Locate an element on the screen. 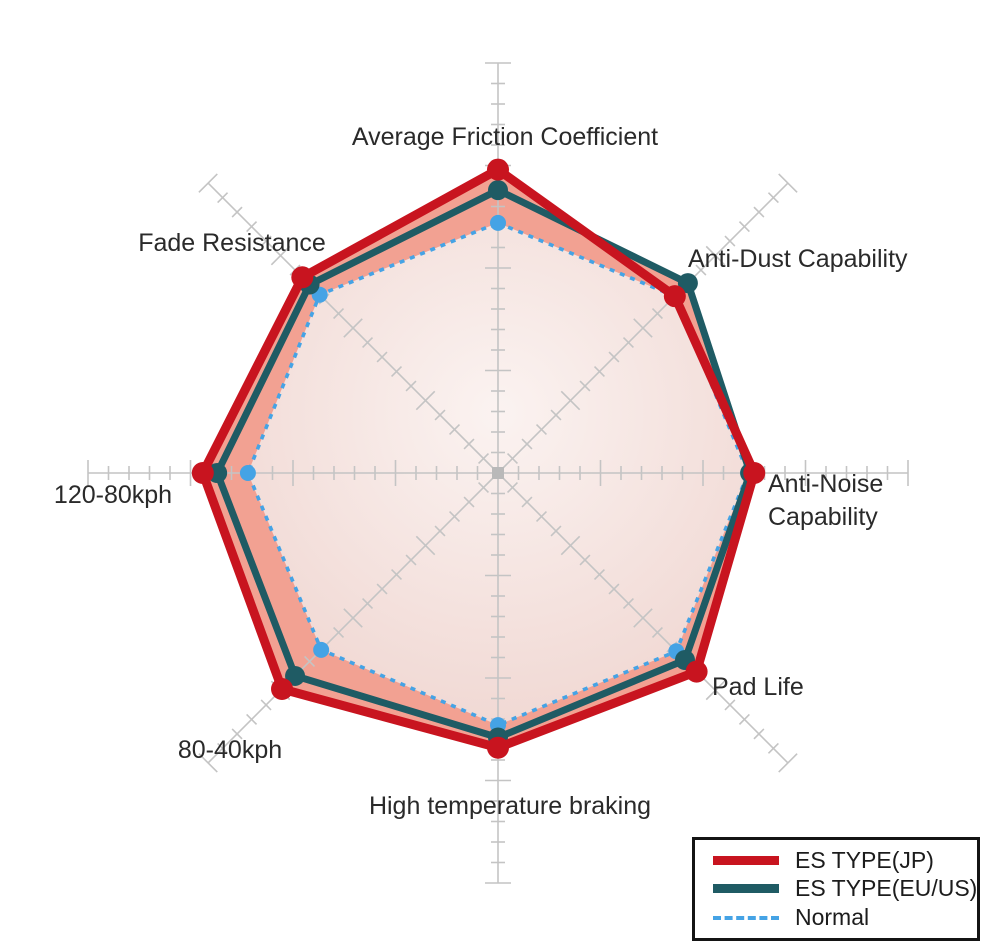 Image resolution: width=1000 pixels, height=950 pixels. legend-item-es-type-eu-us: ES TYPE(EU/US) is located at coordinates (845, 888).